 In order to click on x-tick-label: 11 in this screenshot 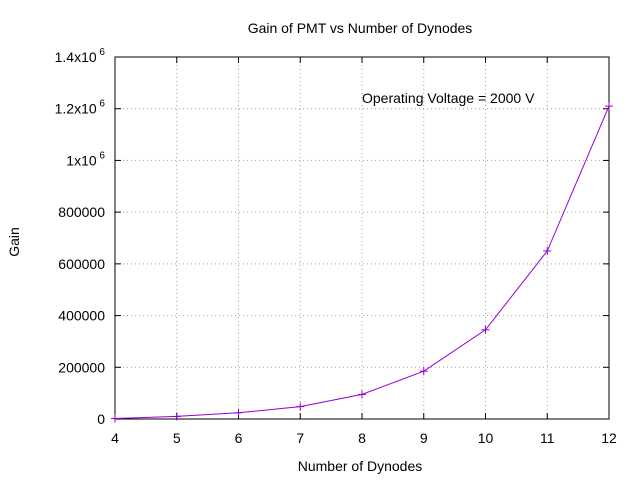, I will do `click(547, 438)`.